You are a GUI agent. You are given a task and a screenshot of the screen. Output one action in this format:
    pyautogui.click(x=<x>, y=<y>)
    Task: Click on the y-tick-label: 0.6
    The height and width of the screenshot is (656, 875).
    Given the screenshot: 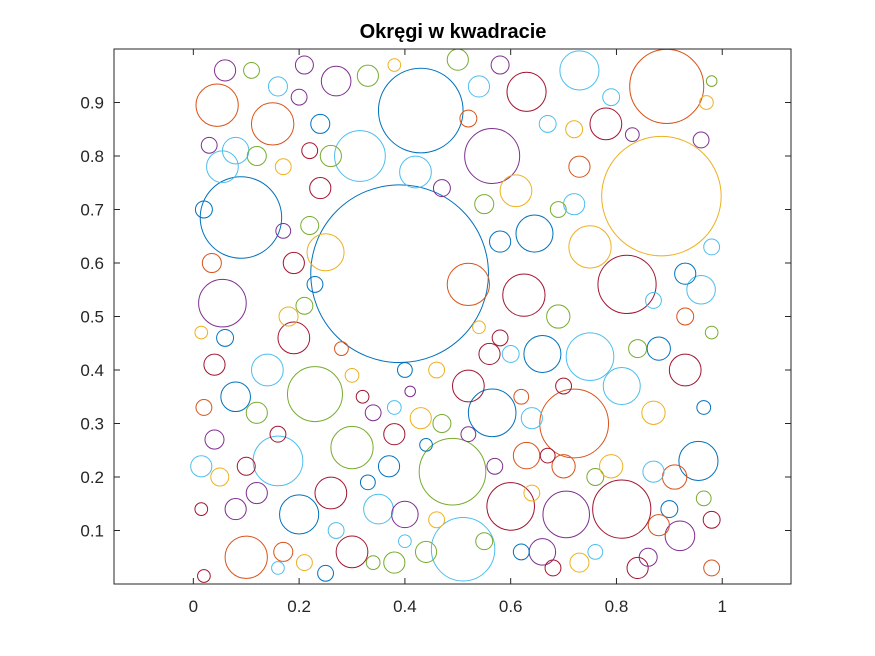 What is the action you would take?
    pyautogui.click(x=92, y=263)
    